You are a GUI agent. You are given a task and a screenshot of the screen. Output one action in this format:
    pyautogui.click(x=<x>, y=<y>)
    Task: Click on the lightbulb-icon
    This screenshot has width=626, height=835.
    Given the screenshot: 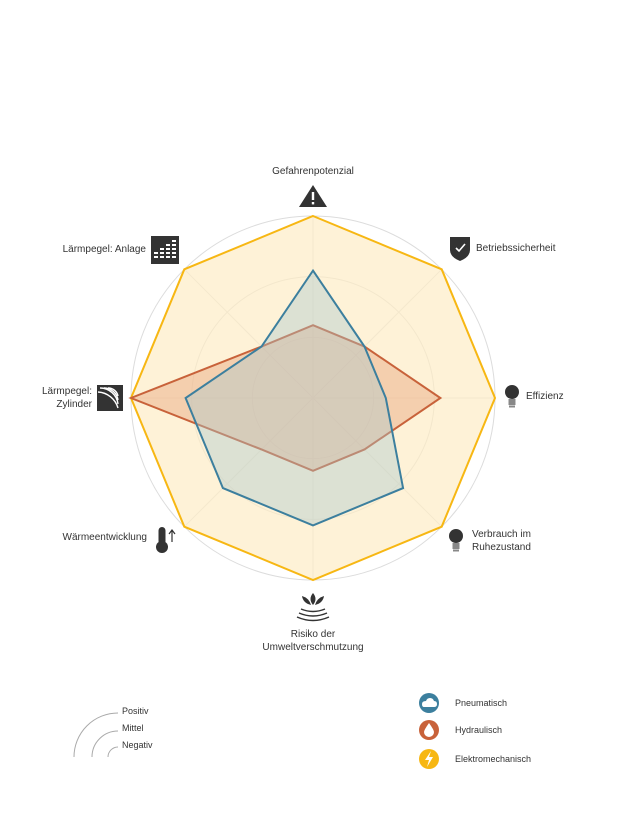 What is the action you would take?
    pyautogui.click(x=512, y=396)
    